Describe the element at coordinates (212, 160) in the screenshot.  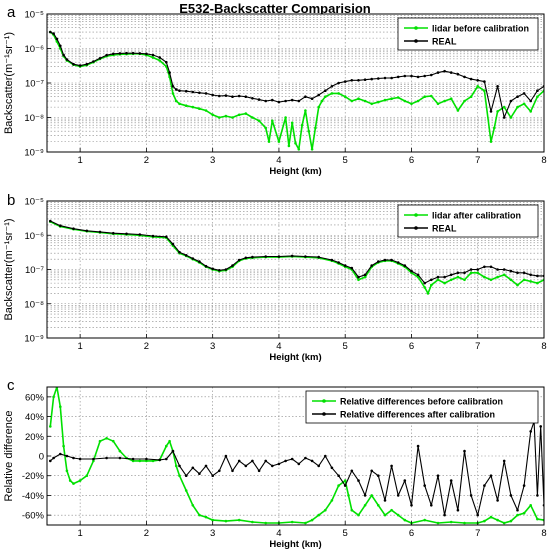
I see `x-tick-label: 3` at that location.